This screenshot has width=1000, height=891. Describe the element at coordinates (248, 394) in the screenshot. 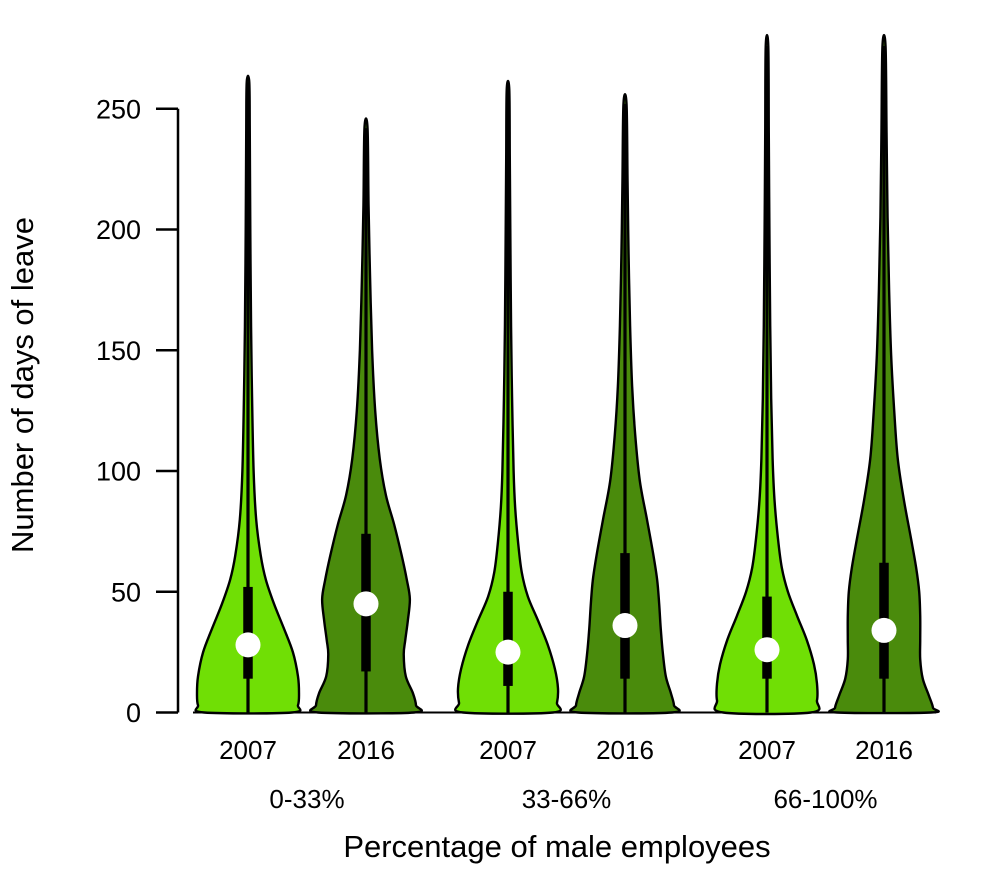

I see `violin-2007-0-33%` at that location.